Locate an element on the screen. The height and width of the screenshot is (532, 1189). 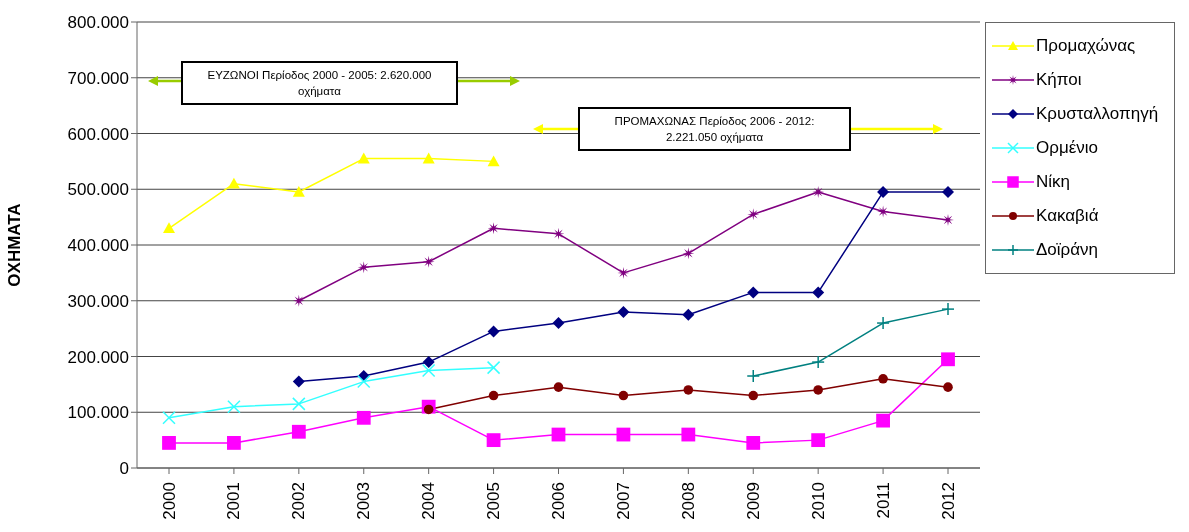
x-tick-label: 2004 is located at coordinates (429, 501).